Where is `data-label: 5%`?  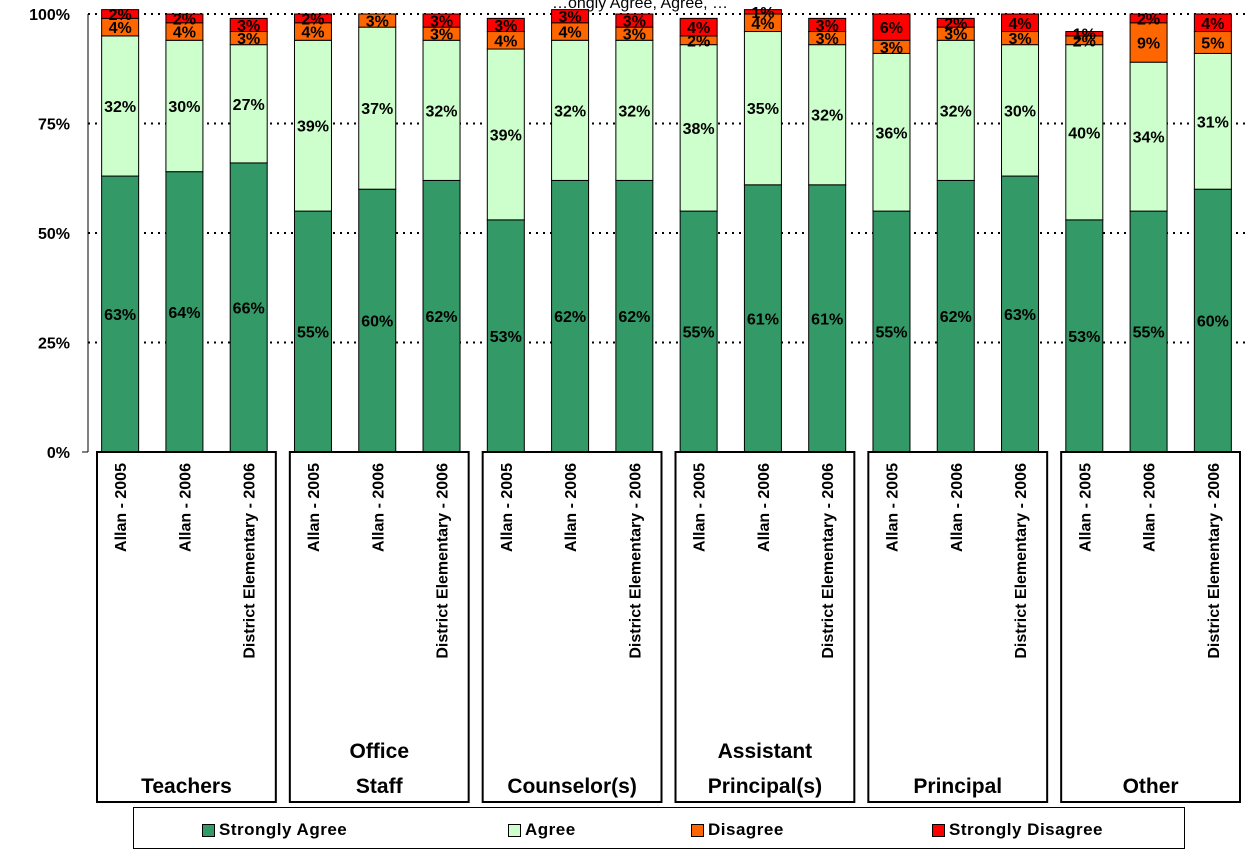
data-label: 5% is located at coordinates (1212, 43).